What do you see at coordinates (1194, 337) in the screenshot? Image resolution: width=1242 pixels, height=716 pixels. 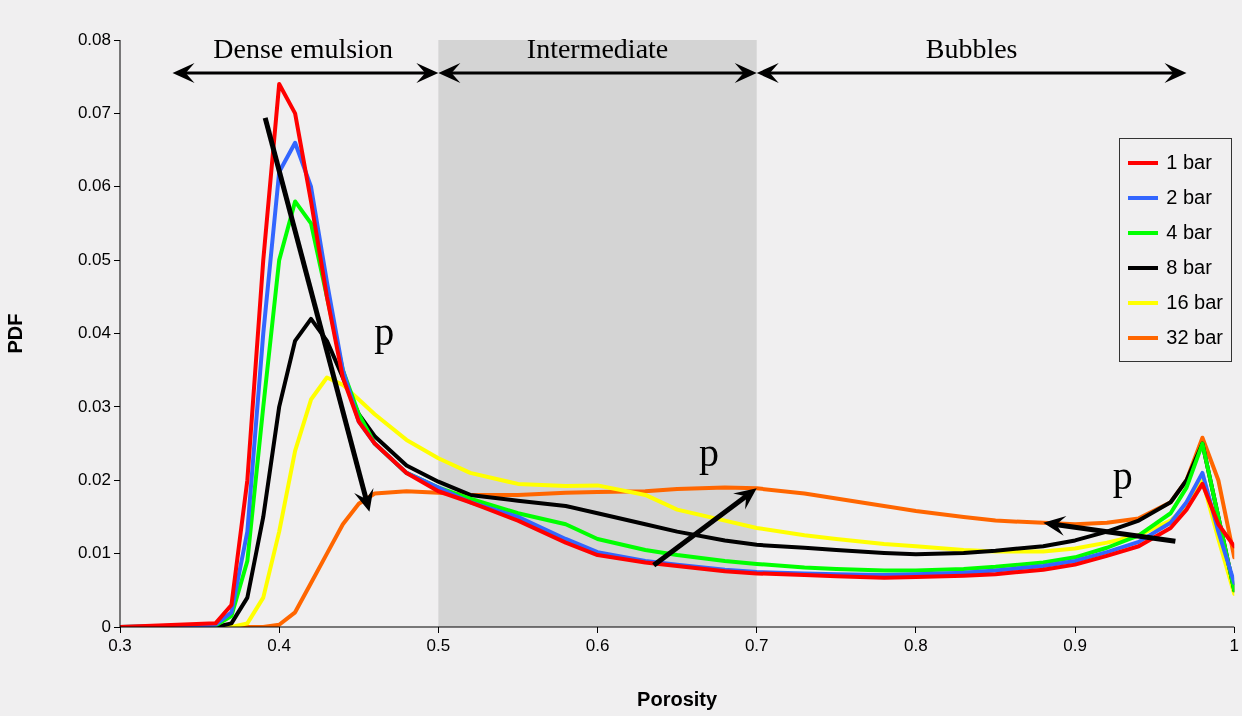 I see `legend-label: 32 bar` at bounding box center [1194, 337].